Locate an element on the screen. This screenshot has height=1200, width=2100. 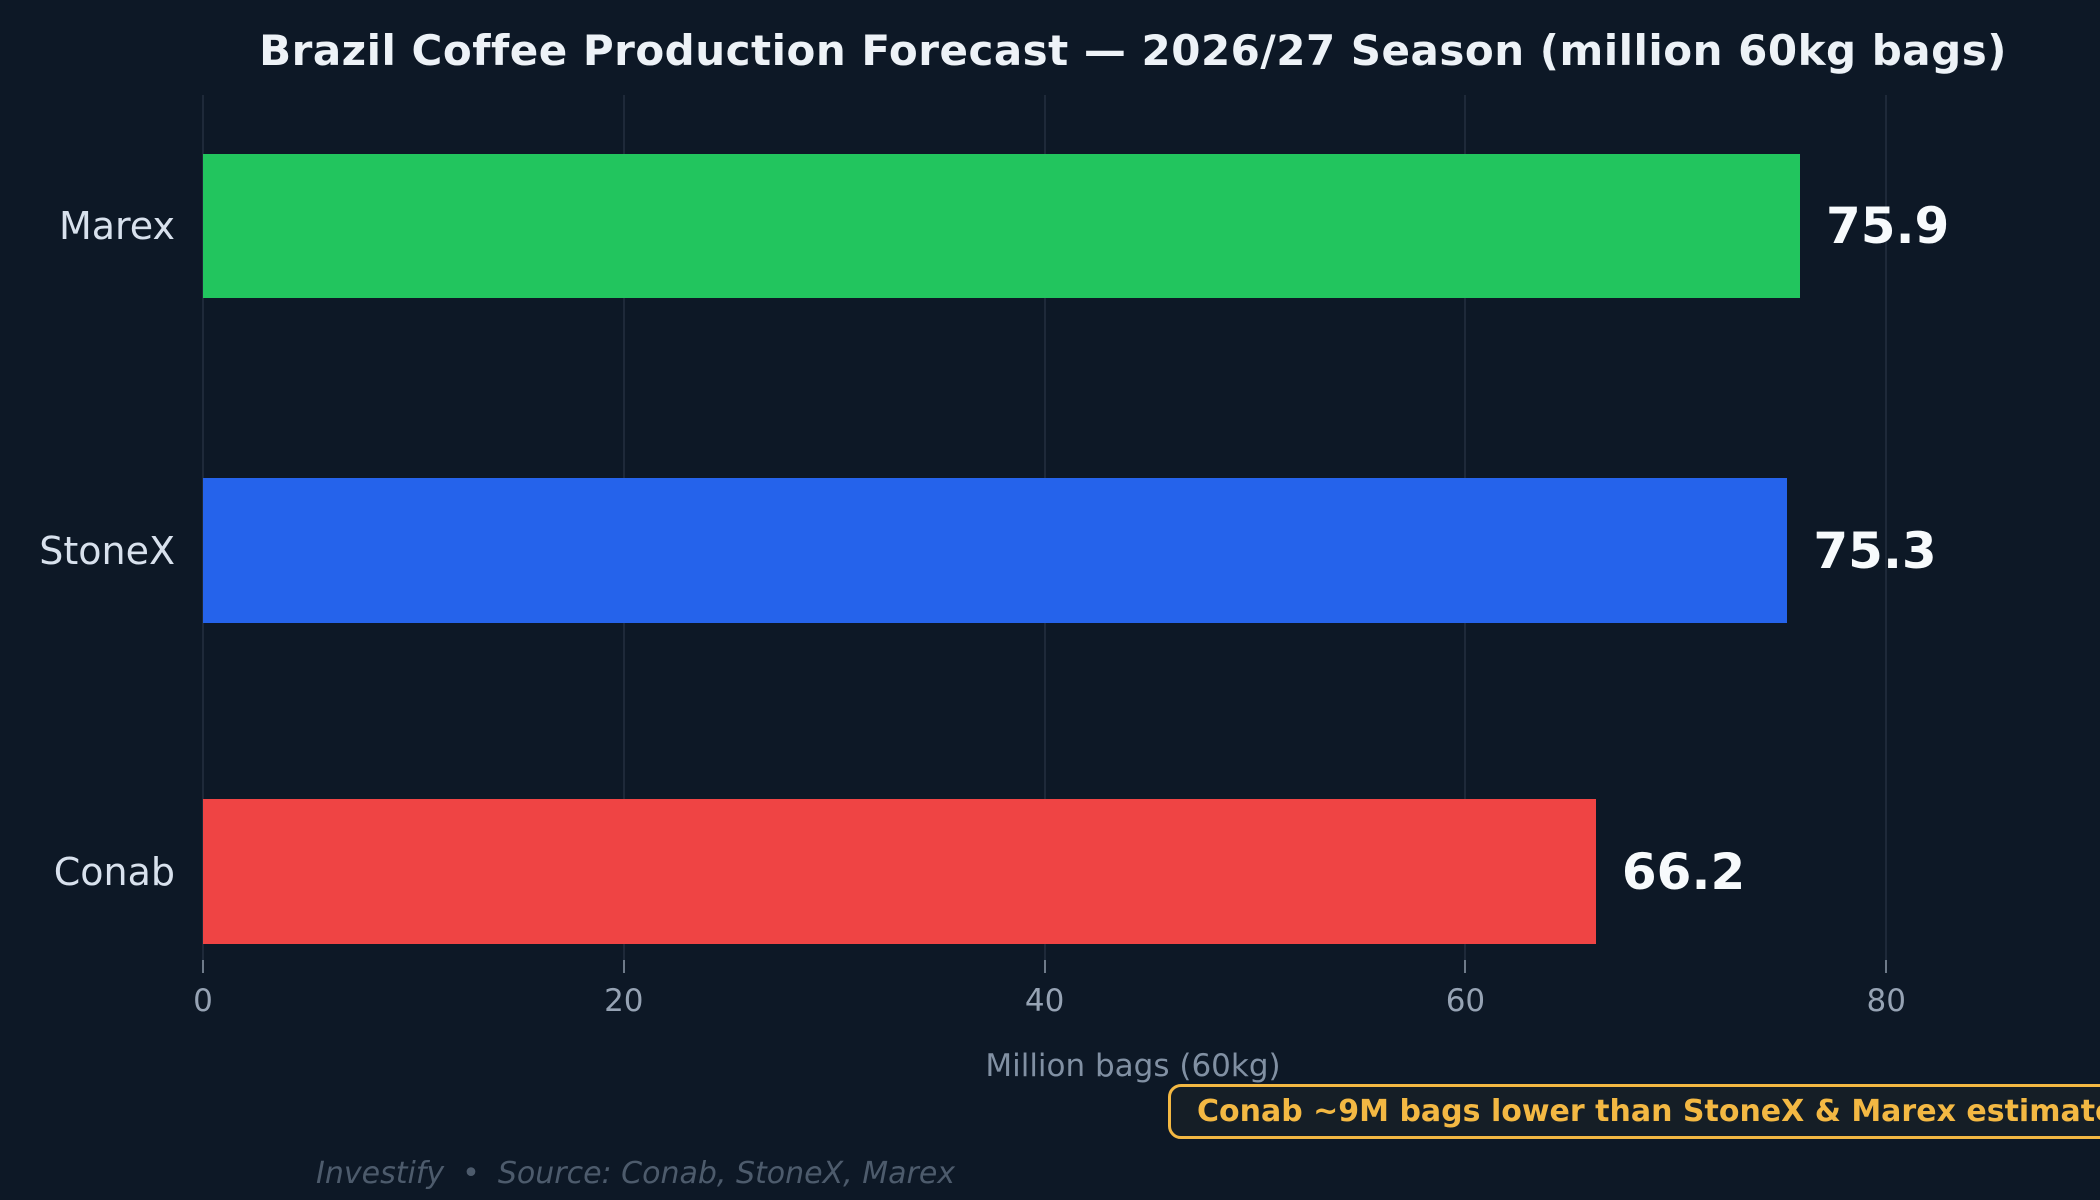
tick-label: 40 is located at coordinates (1044, 1001).